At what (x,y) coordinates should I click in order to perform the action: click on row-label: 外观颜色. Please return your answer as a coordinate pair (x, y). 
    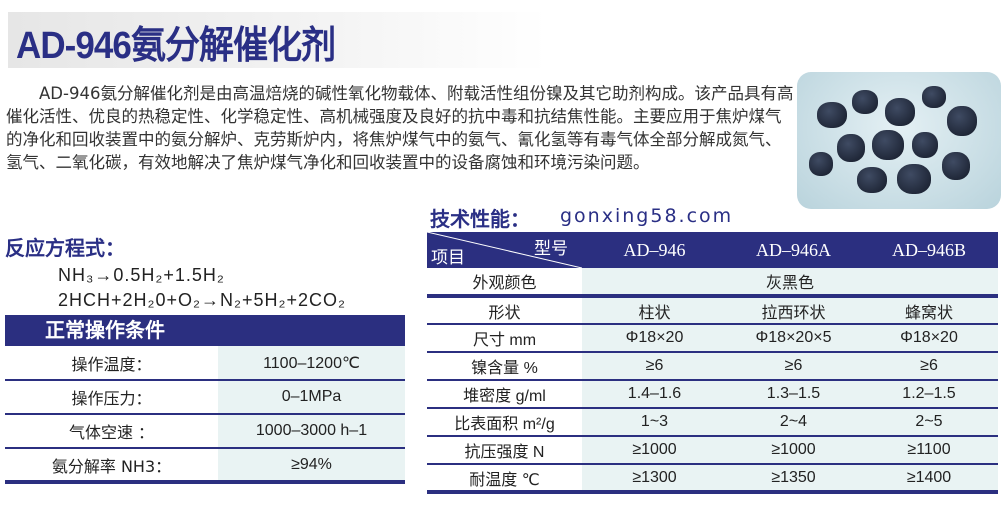
    Looking at the image, I should click on (504, 283).